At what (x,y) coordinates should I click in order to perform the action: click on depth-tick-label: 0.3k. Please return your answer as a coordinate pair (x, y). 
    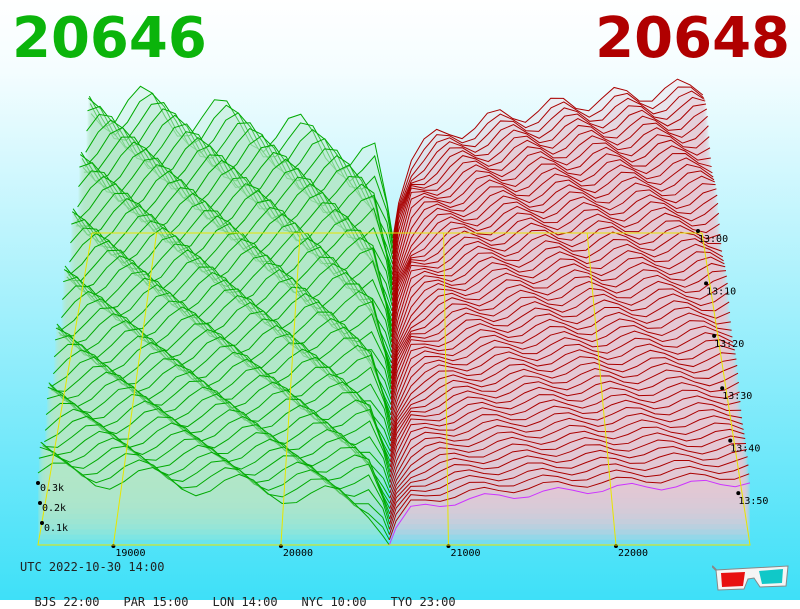
    Looking at the image, I should click on (52, 488).